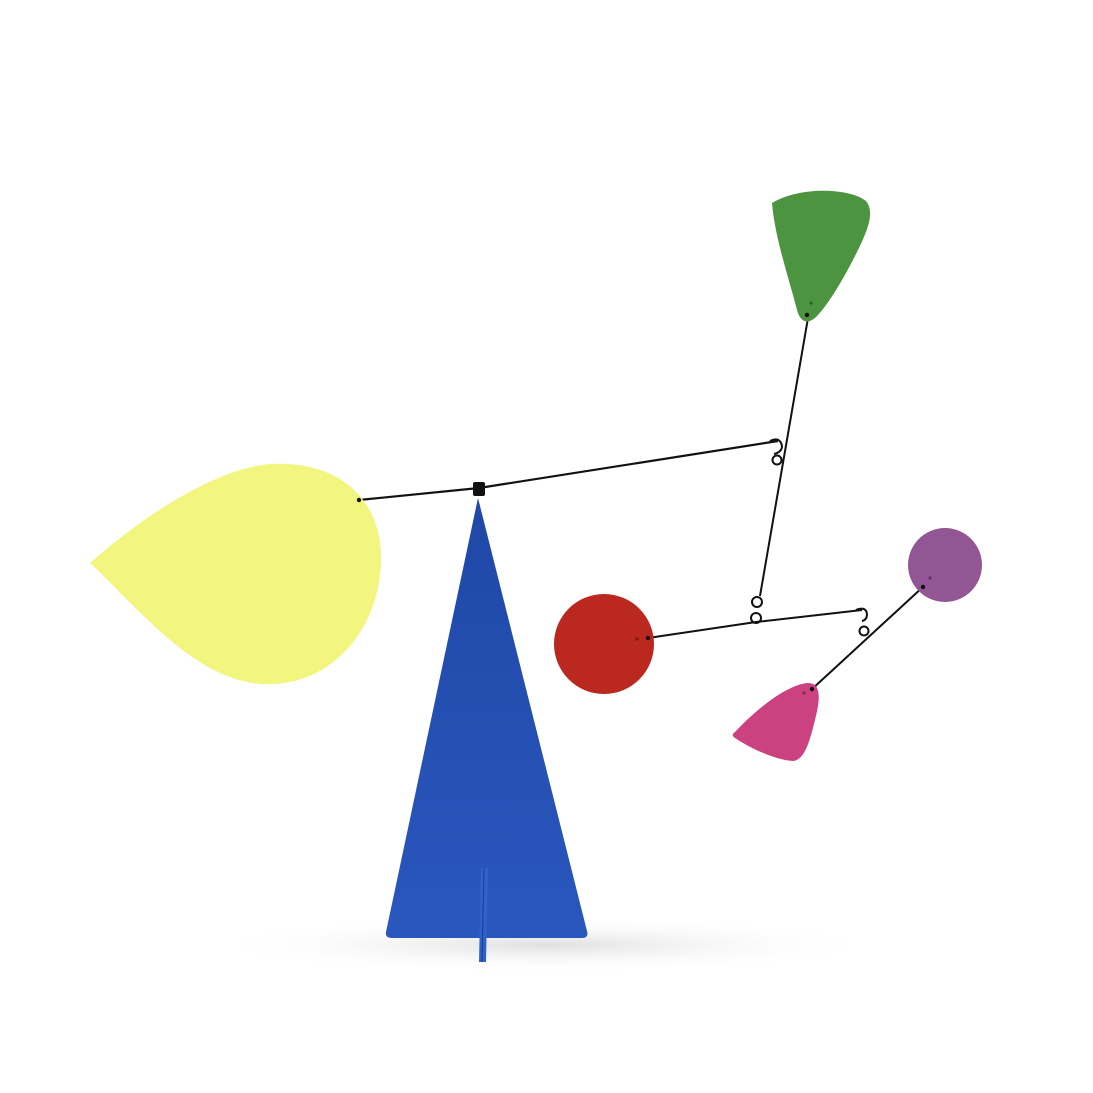 The image size is (1093, 1093). Describe the element at coordinates (812, 689) in the screenshot. I see `pink-pivot-dot` at that location.